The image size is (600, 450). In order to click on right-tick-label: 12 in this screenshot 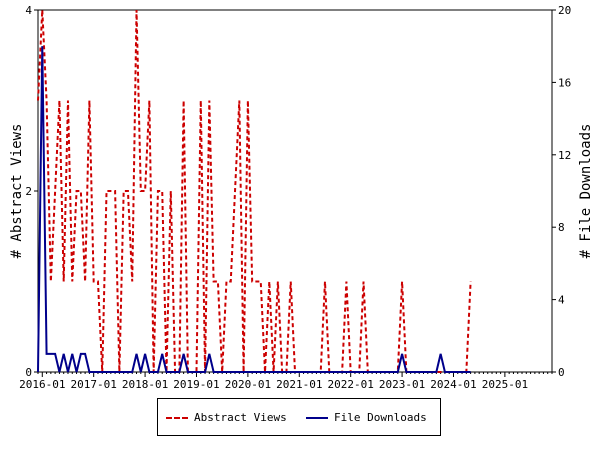, I will do `click(564, 155)`.